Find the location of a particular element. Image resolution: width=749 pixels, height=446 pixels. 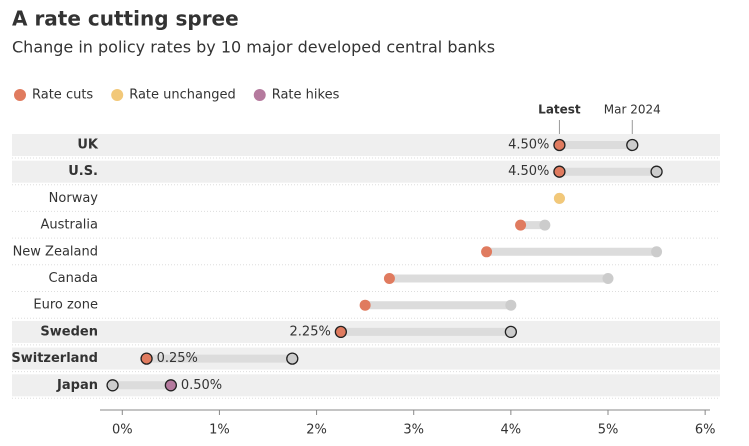

value-label: 2.25% is located at coordinates (310, 331).